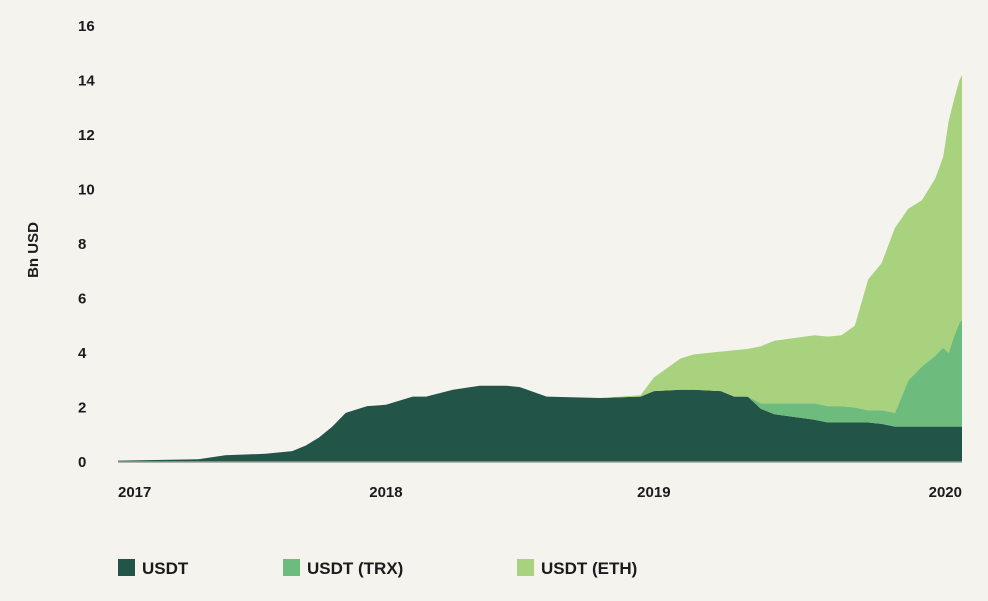  I want to click on y-tick-label: 14, so click(86, 81).